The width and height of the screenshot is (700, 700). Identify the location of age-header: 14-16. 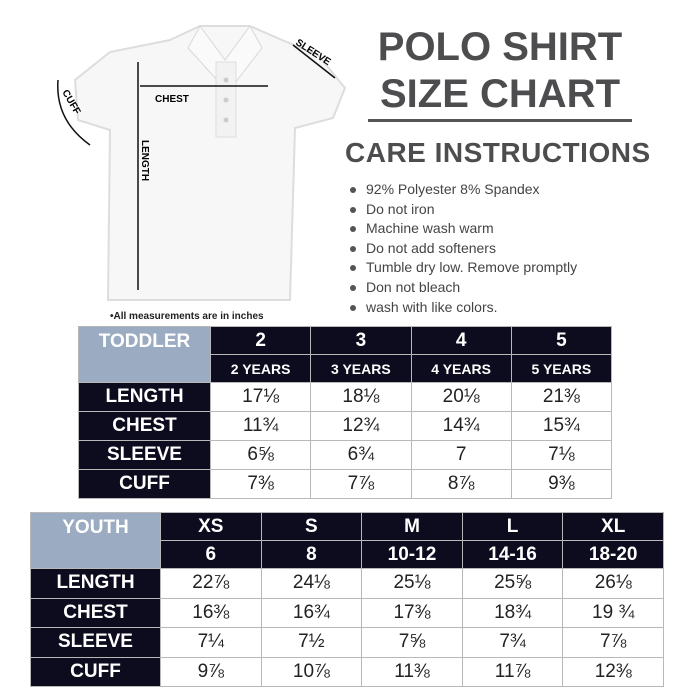
(512, 554).